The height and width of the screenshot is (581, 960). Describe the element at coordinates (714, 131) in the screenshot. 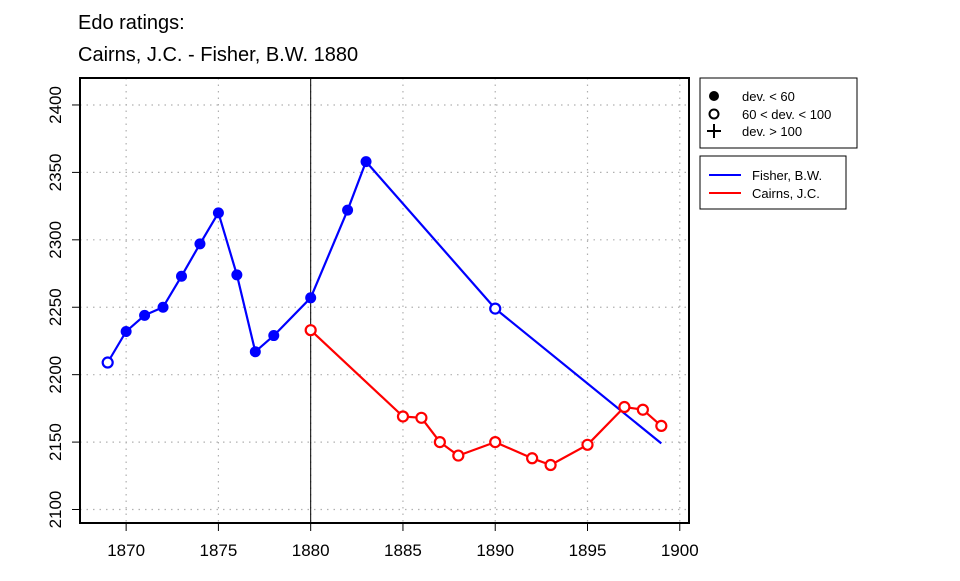

I see `plus-icon` at that location.